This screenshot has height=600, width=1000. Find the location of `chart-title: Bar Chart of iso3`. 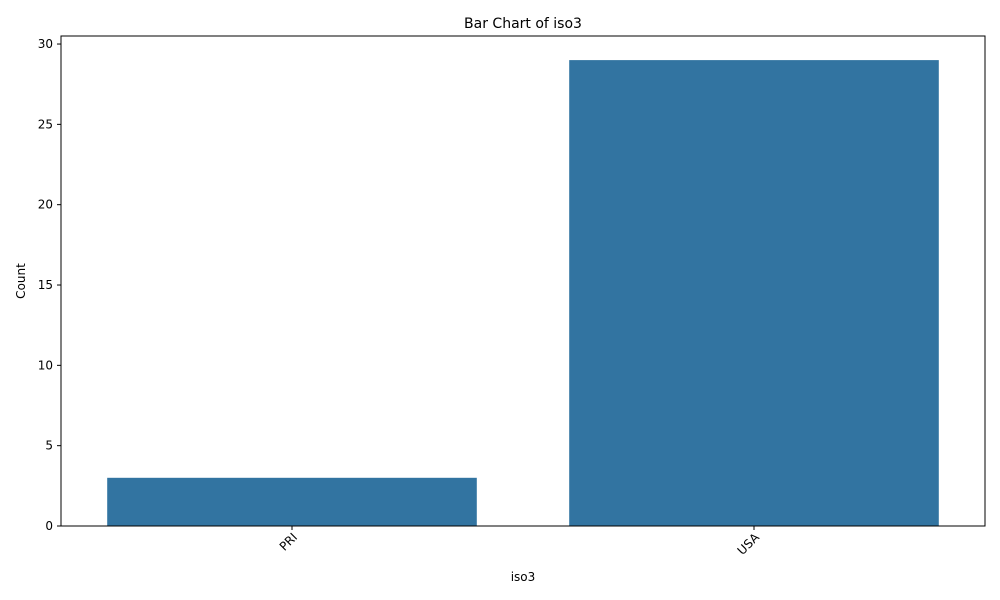

chart-title: Bar Chart of iso3 is located at coordinates (523, 24).